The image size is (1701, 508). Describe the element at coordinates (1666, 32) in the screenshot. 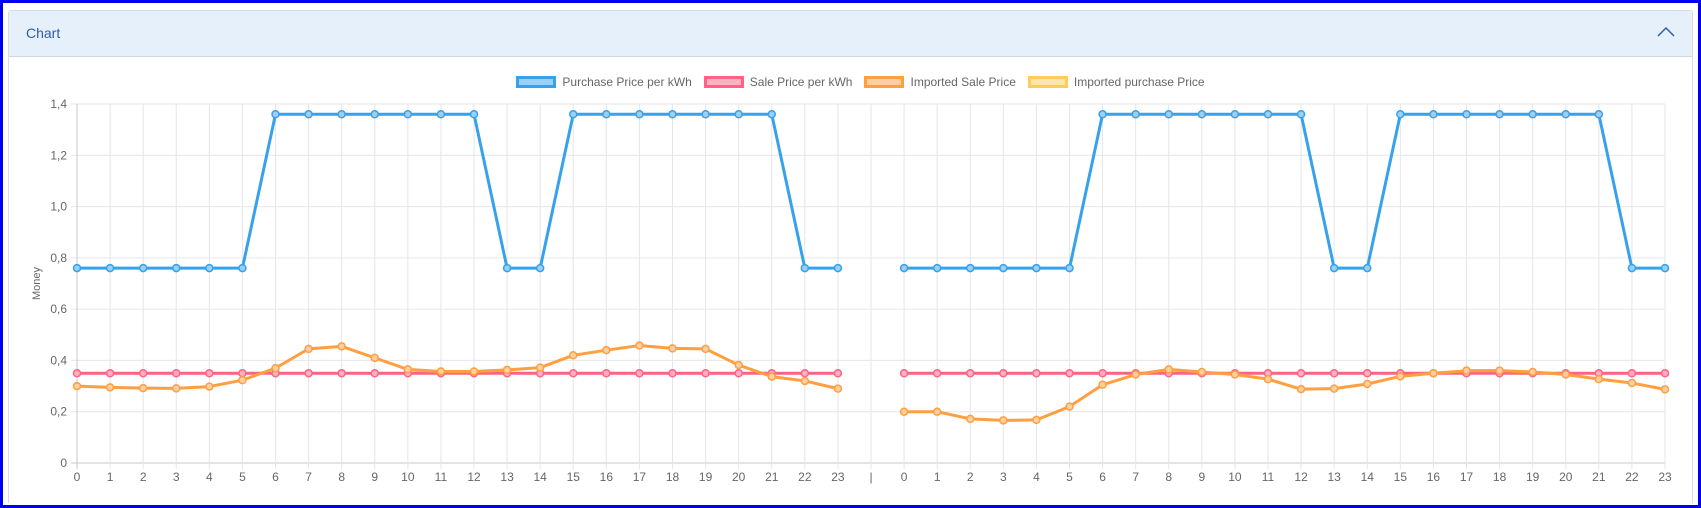

I see `chevron-up-icon` at that location.